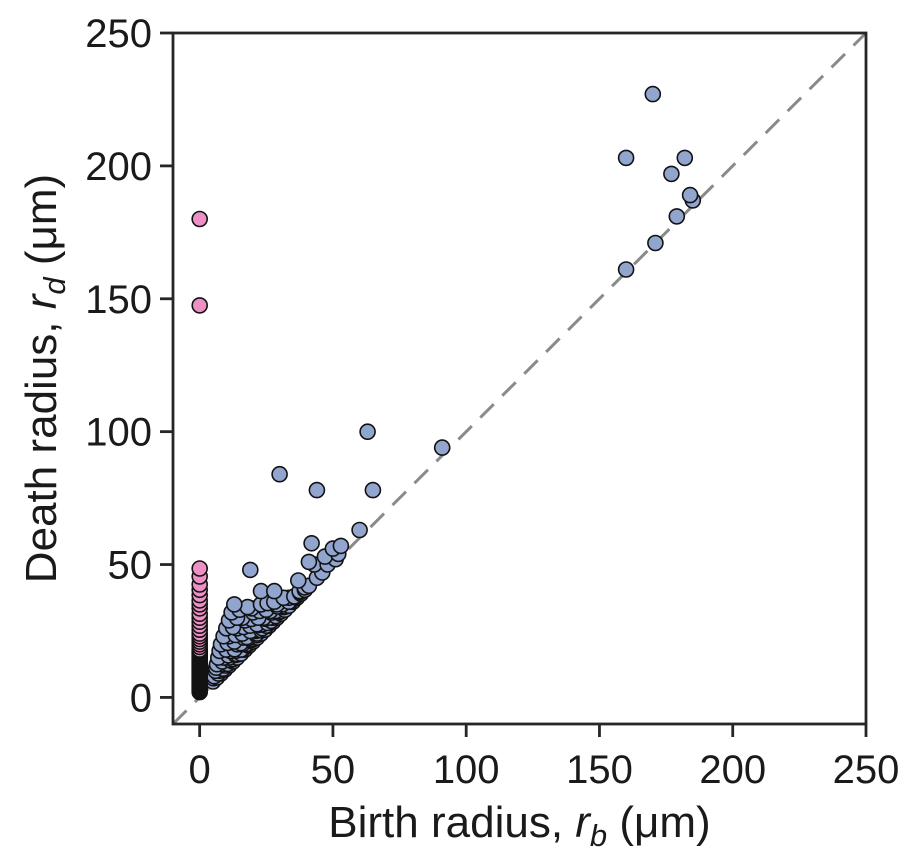  What do you see at coordinates (732, 770) in the screenshot?
I see `x-tick-label: 200` at bounding box center [732, 770].